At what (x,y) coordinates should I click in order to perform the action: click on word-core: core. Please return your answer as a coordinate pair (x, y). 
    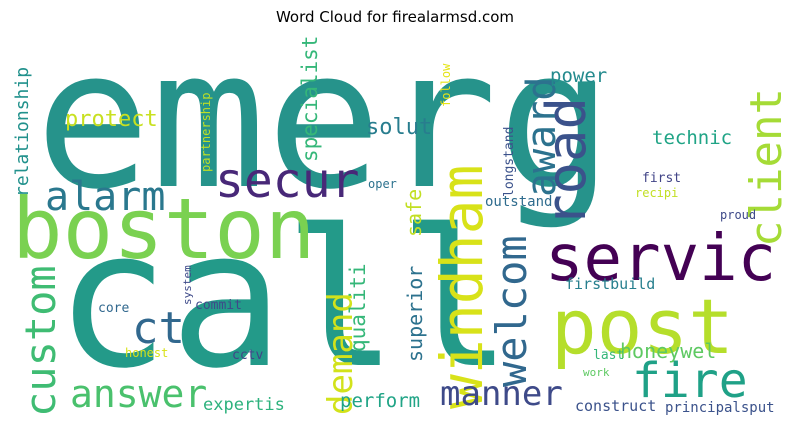
    Looking at the image, I should click on (114, 308).